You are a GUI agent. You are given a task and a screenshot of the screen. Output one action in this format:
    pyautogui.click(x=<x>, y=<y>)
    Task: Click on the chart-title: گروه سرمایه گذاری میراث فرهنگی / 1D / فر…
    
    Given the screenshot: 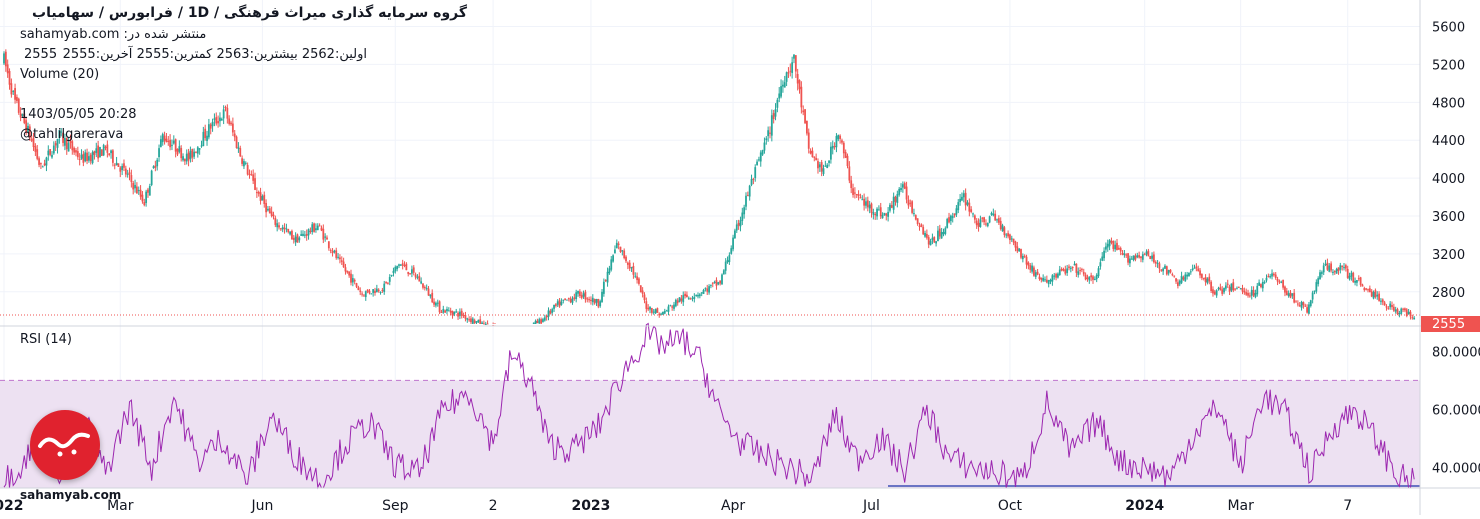 What is the action you would take?
    pyautogui.click(x=249, y=13)
    